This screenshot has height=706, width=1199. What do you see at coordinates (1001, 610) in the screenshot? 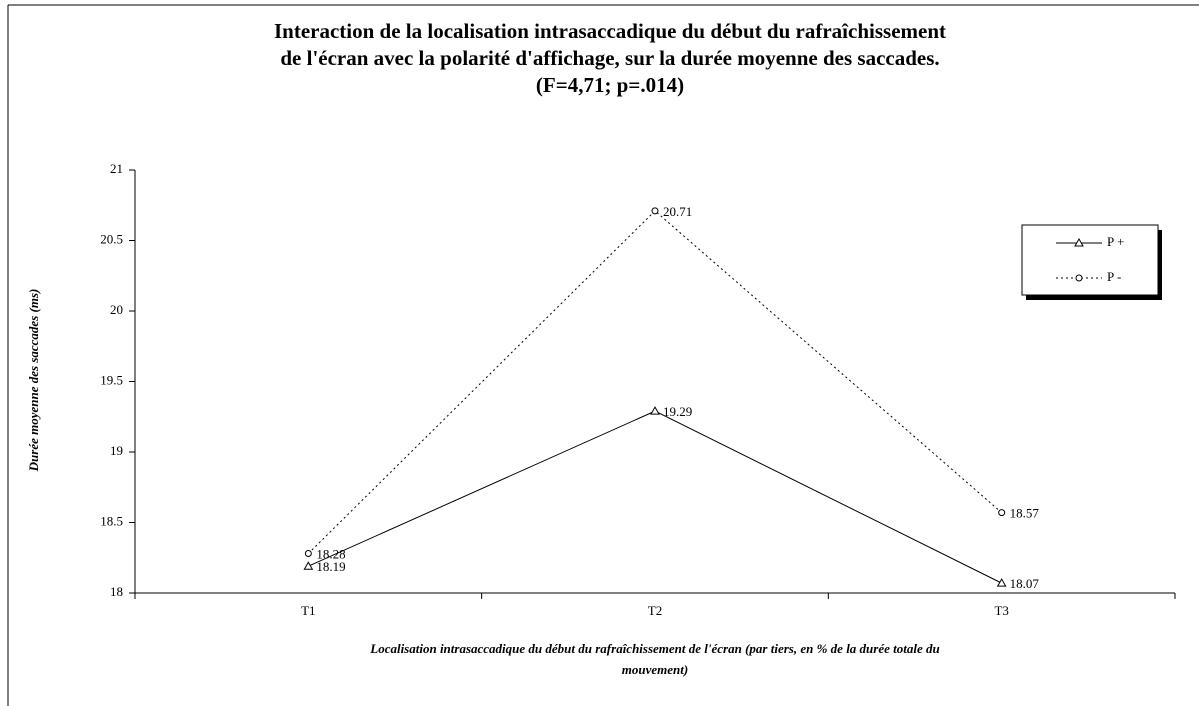
I see `x-tick-label: T3` at bounding box center [1001, 610].